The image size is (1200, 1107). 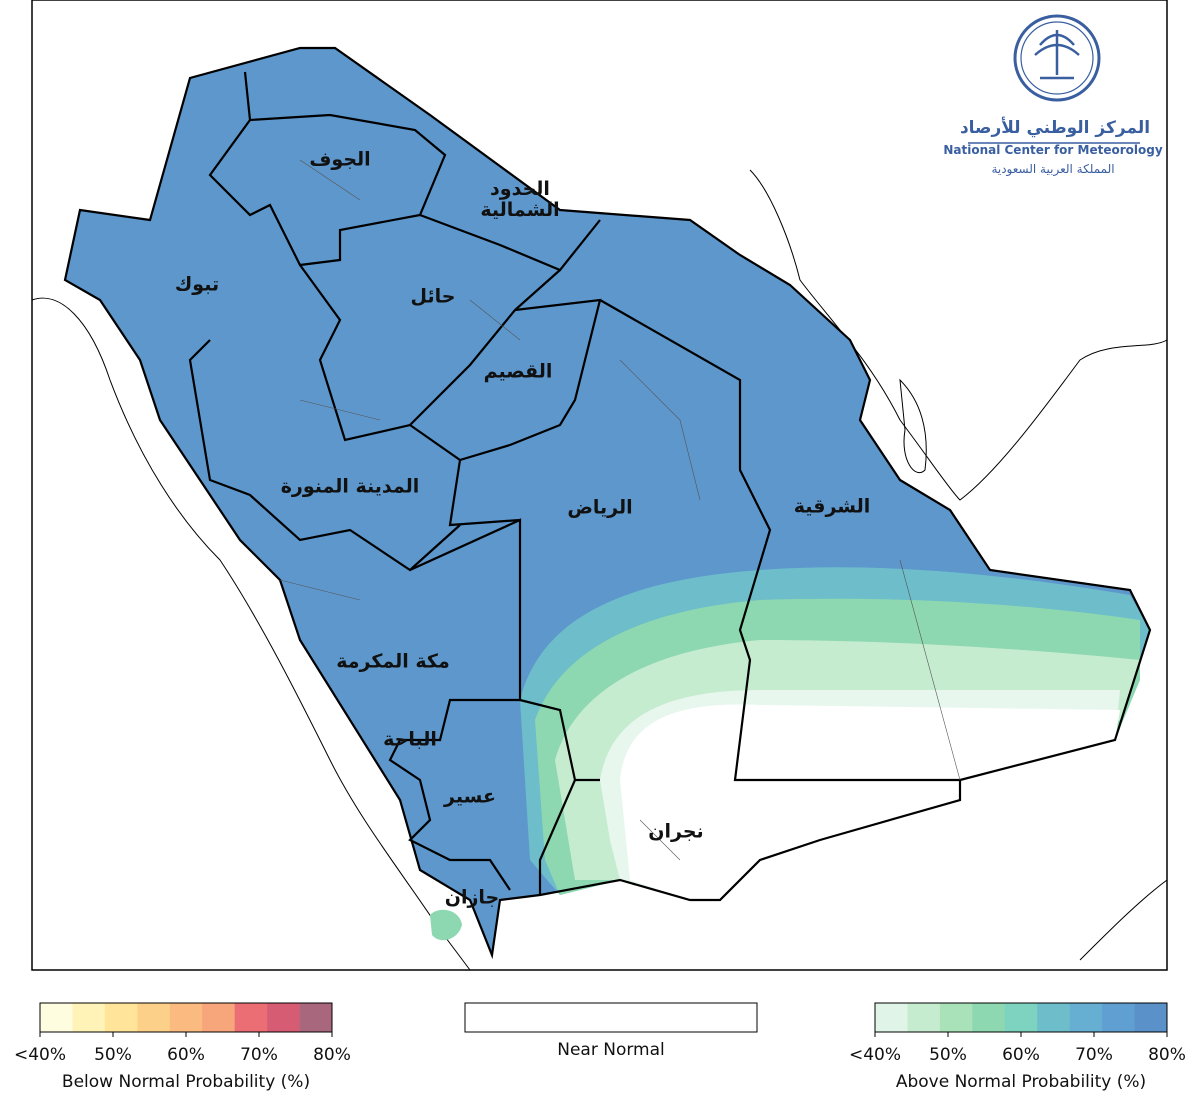 I want to click on logo-emblem, so click(x=1054, y=79).